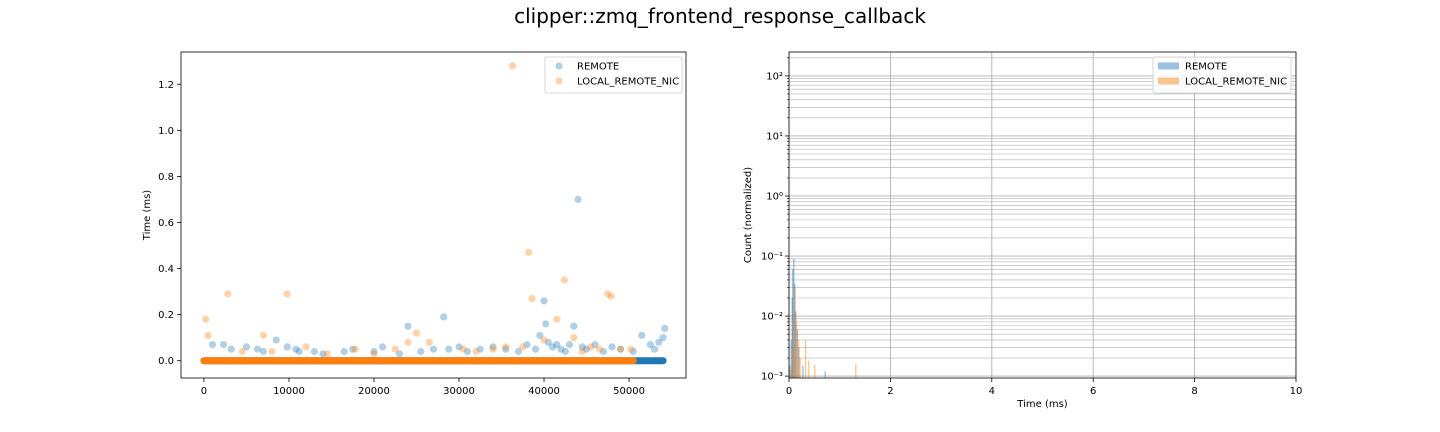 The height and width of the screenshot is (432, 1440). What do you see at coordinates (774, 76) in the screenshot?
I see `y-tick-label: 10²` at bounding box center [774, 76].